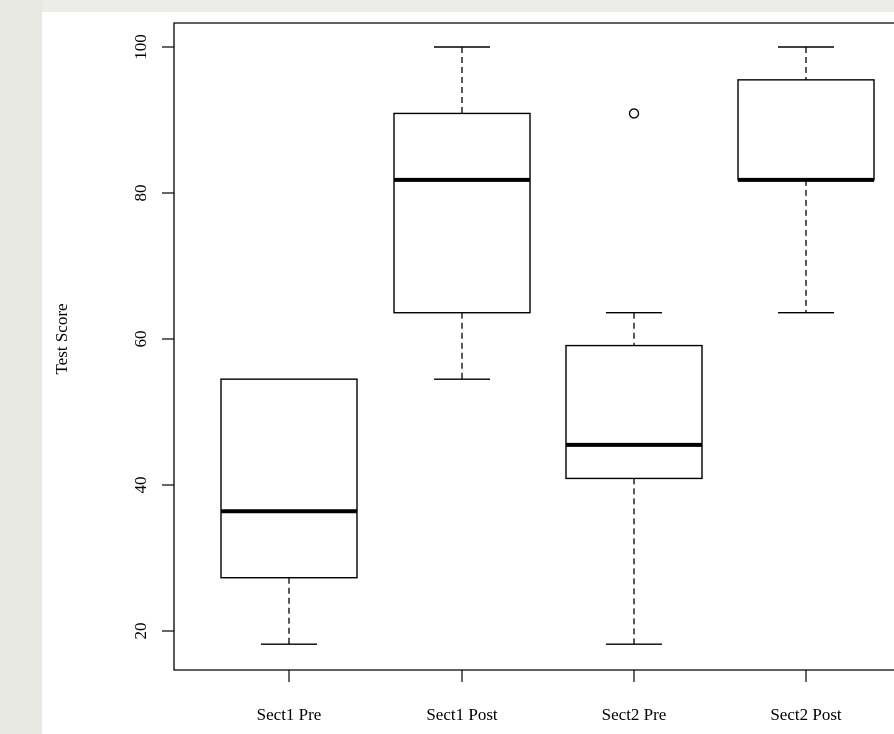 Image resolution: width=894 pixels, height=734 pixels. What do you see at coordinates (140, 485) in the screenshot?
I see `y-tick-label: 40` at bounding box center [140, 485].